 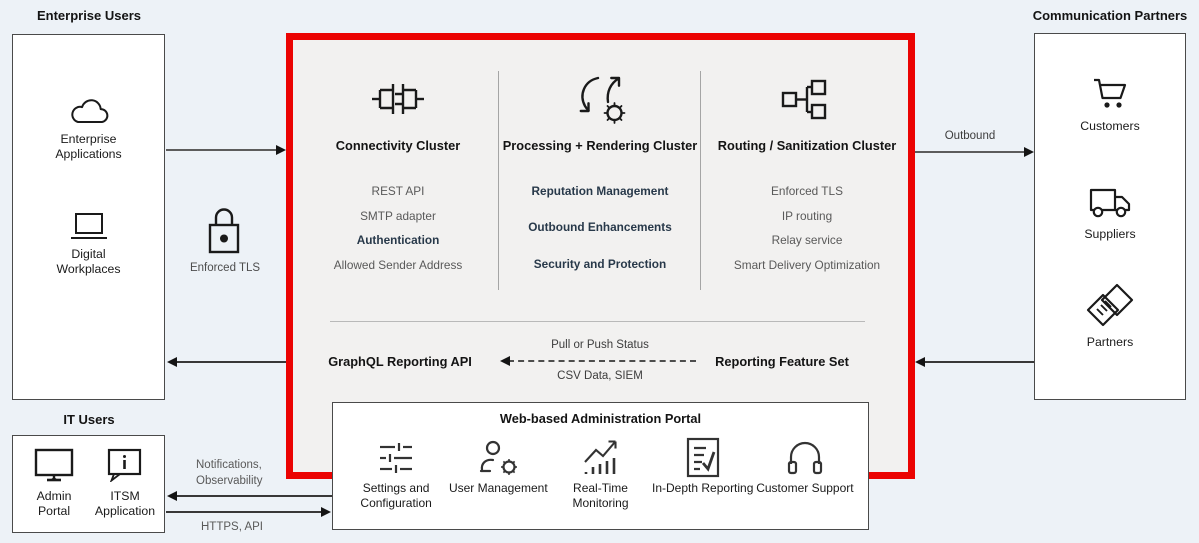 What do you see at coordinates (222, 150) in the screenshot?
I see `enterprise-to-platform-arrow-line` at bounding box center [222, 150].